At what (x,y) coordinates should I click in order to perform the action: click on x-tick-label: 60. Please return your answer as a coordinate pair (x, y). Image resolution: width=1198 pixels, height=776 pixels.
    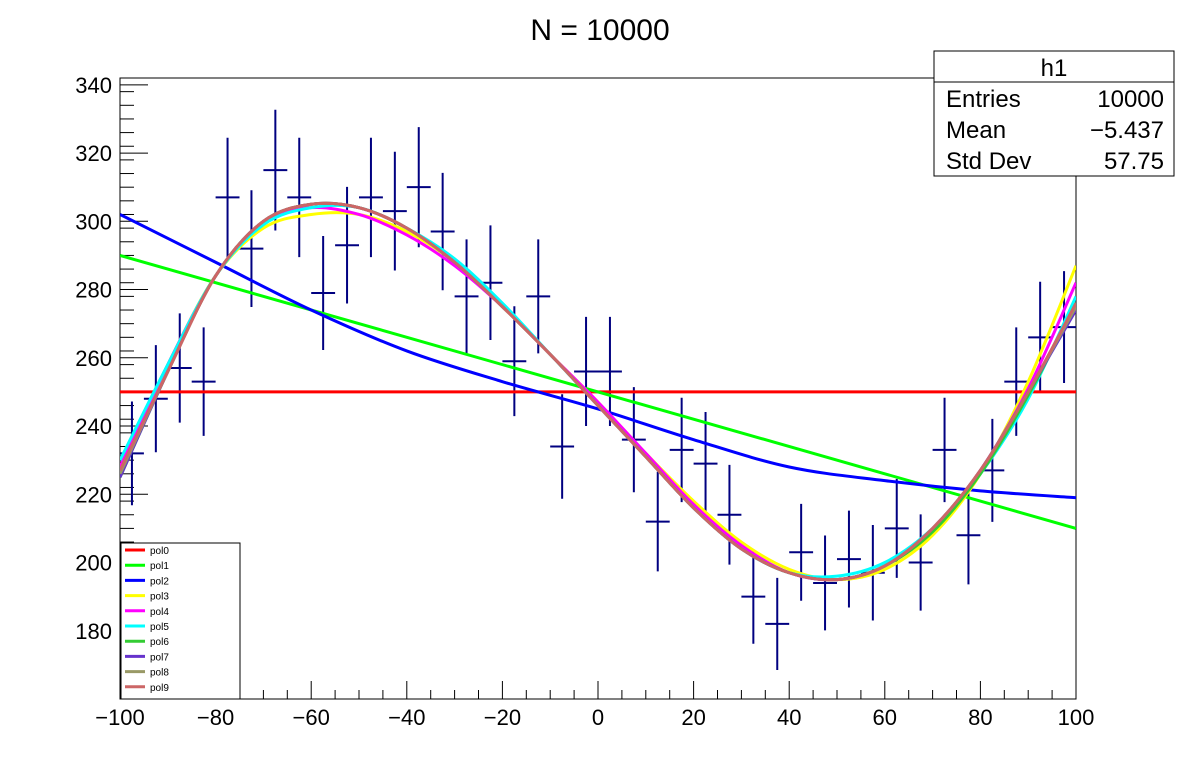
    Looking at the image, I should click on (885, 717).